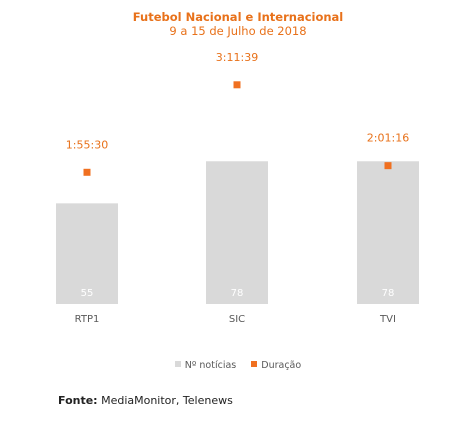 This screenshot has height=425, width=476. Describe the element at coordinates (165, 400) in the screenshot. I see `source-text: MediaMonitor, Telenews` at that location.